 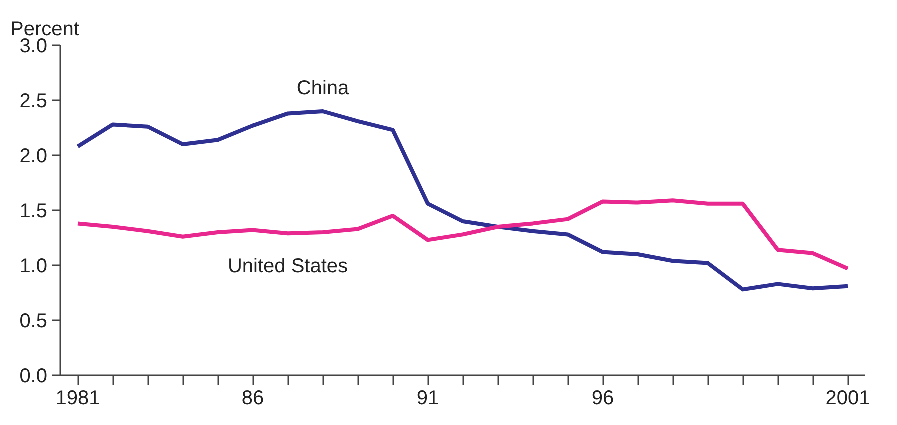 I want to click on x-tick-label: 1981, so click(x=78, y=399).